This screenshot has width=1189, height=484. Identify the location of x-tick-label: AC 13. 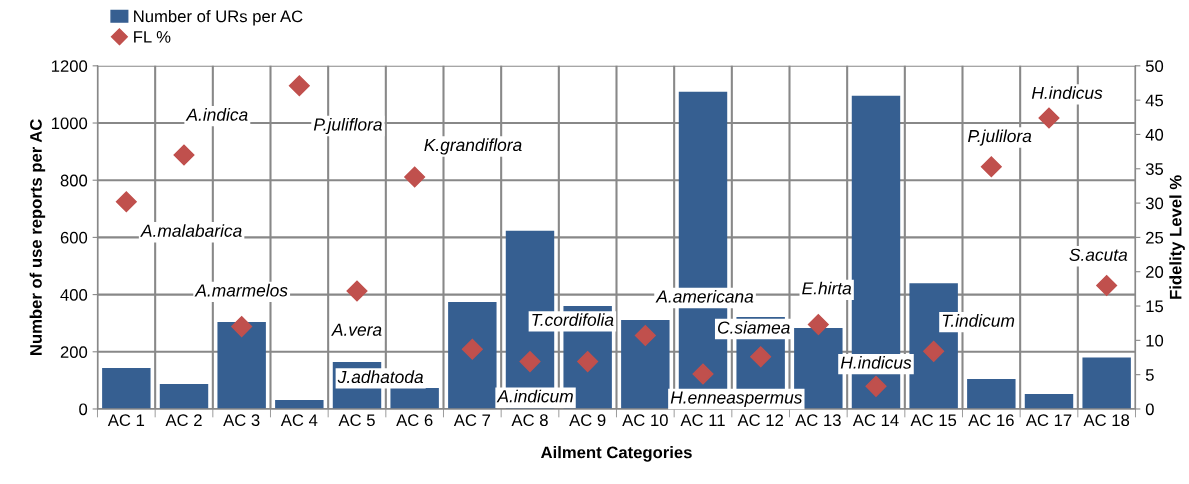
(818, 420).